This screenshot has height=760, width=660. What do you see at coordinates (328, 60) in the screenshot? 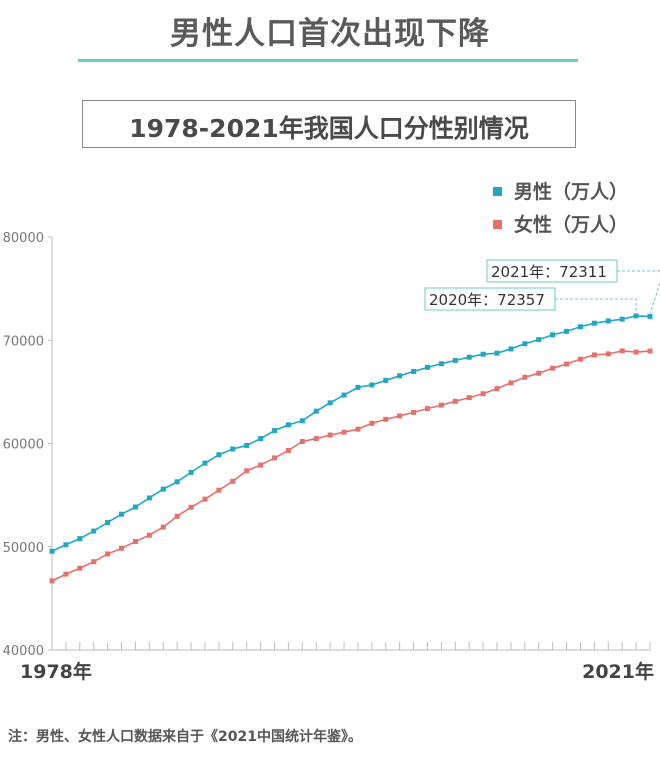
I see `title-underline` at bounding box center [328, 60].